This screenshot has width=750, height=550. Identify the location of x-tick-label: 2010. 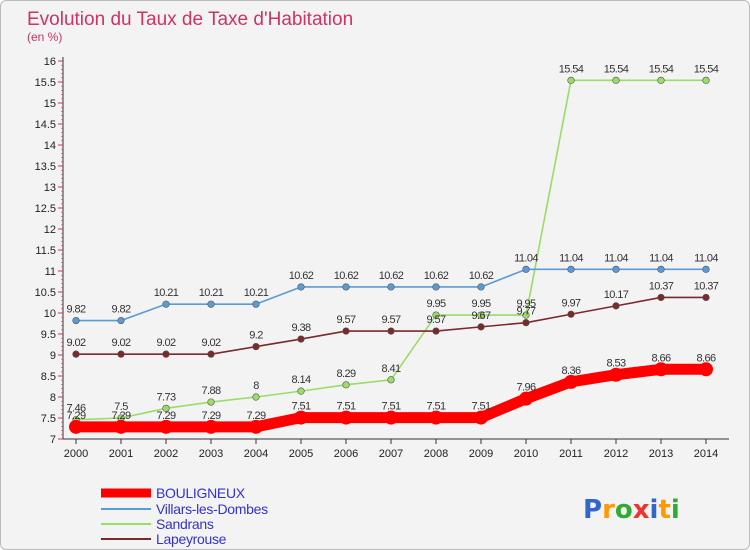
(526, 454).